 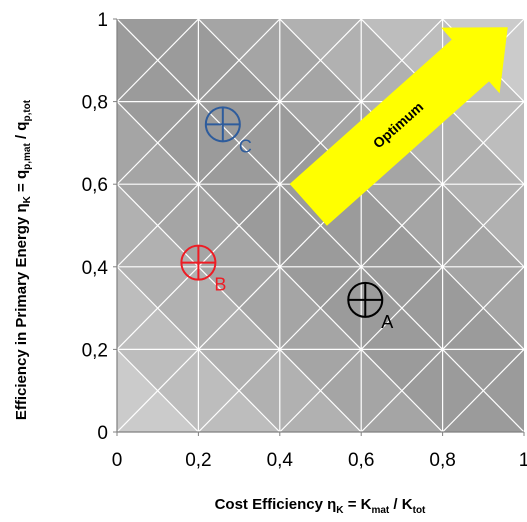 What do you see at coordinates (27, 110) in the screenshot?
I see `y-axis-title-sub3: p,tot` at bounding box center [27, 110].